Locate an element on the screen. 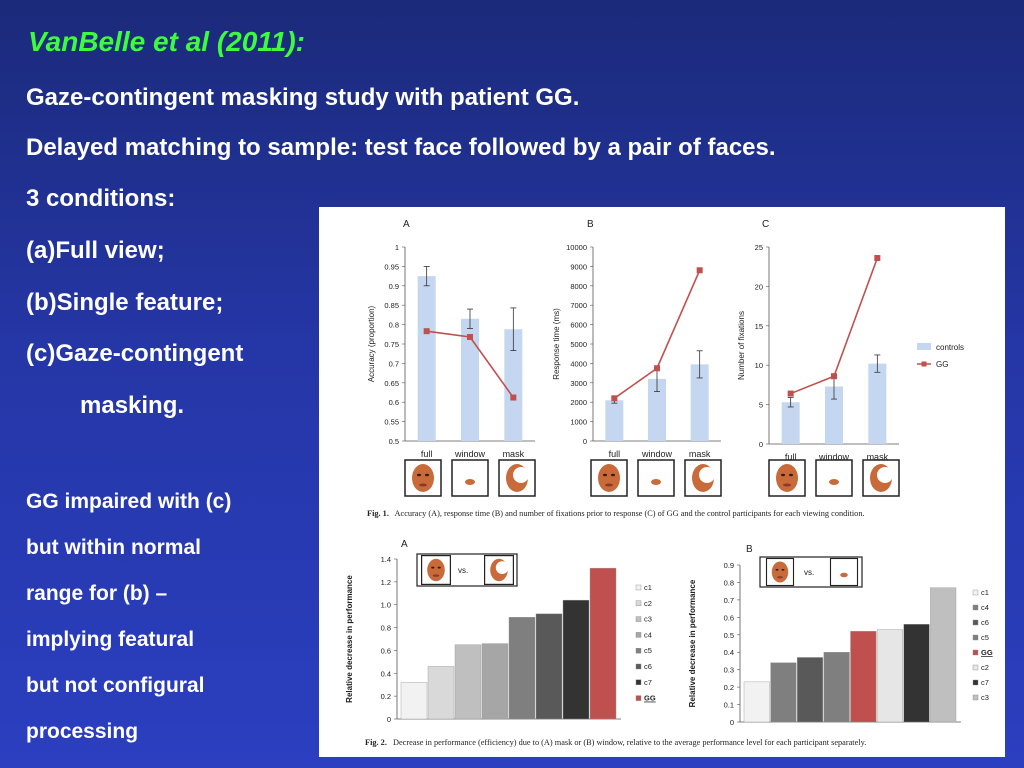  y-tick-label: 1 is located at coordinates (397, 247).